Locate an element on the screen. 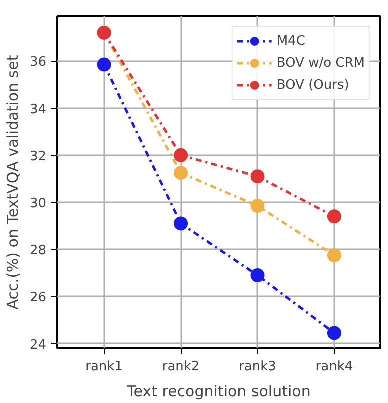  x-tick-label: rank4 is located at coordinates (335, 367).